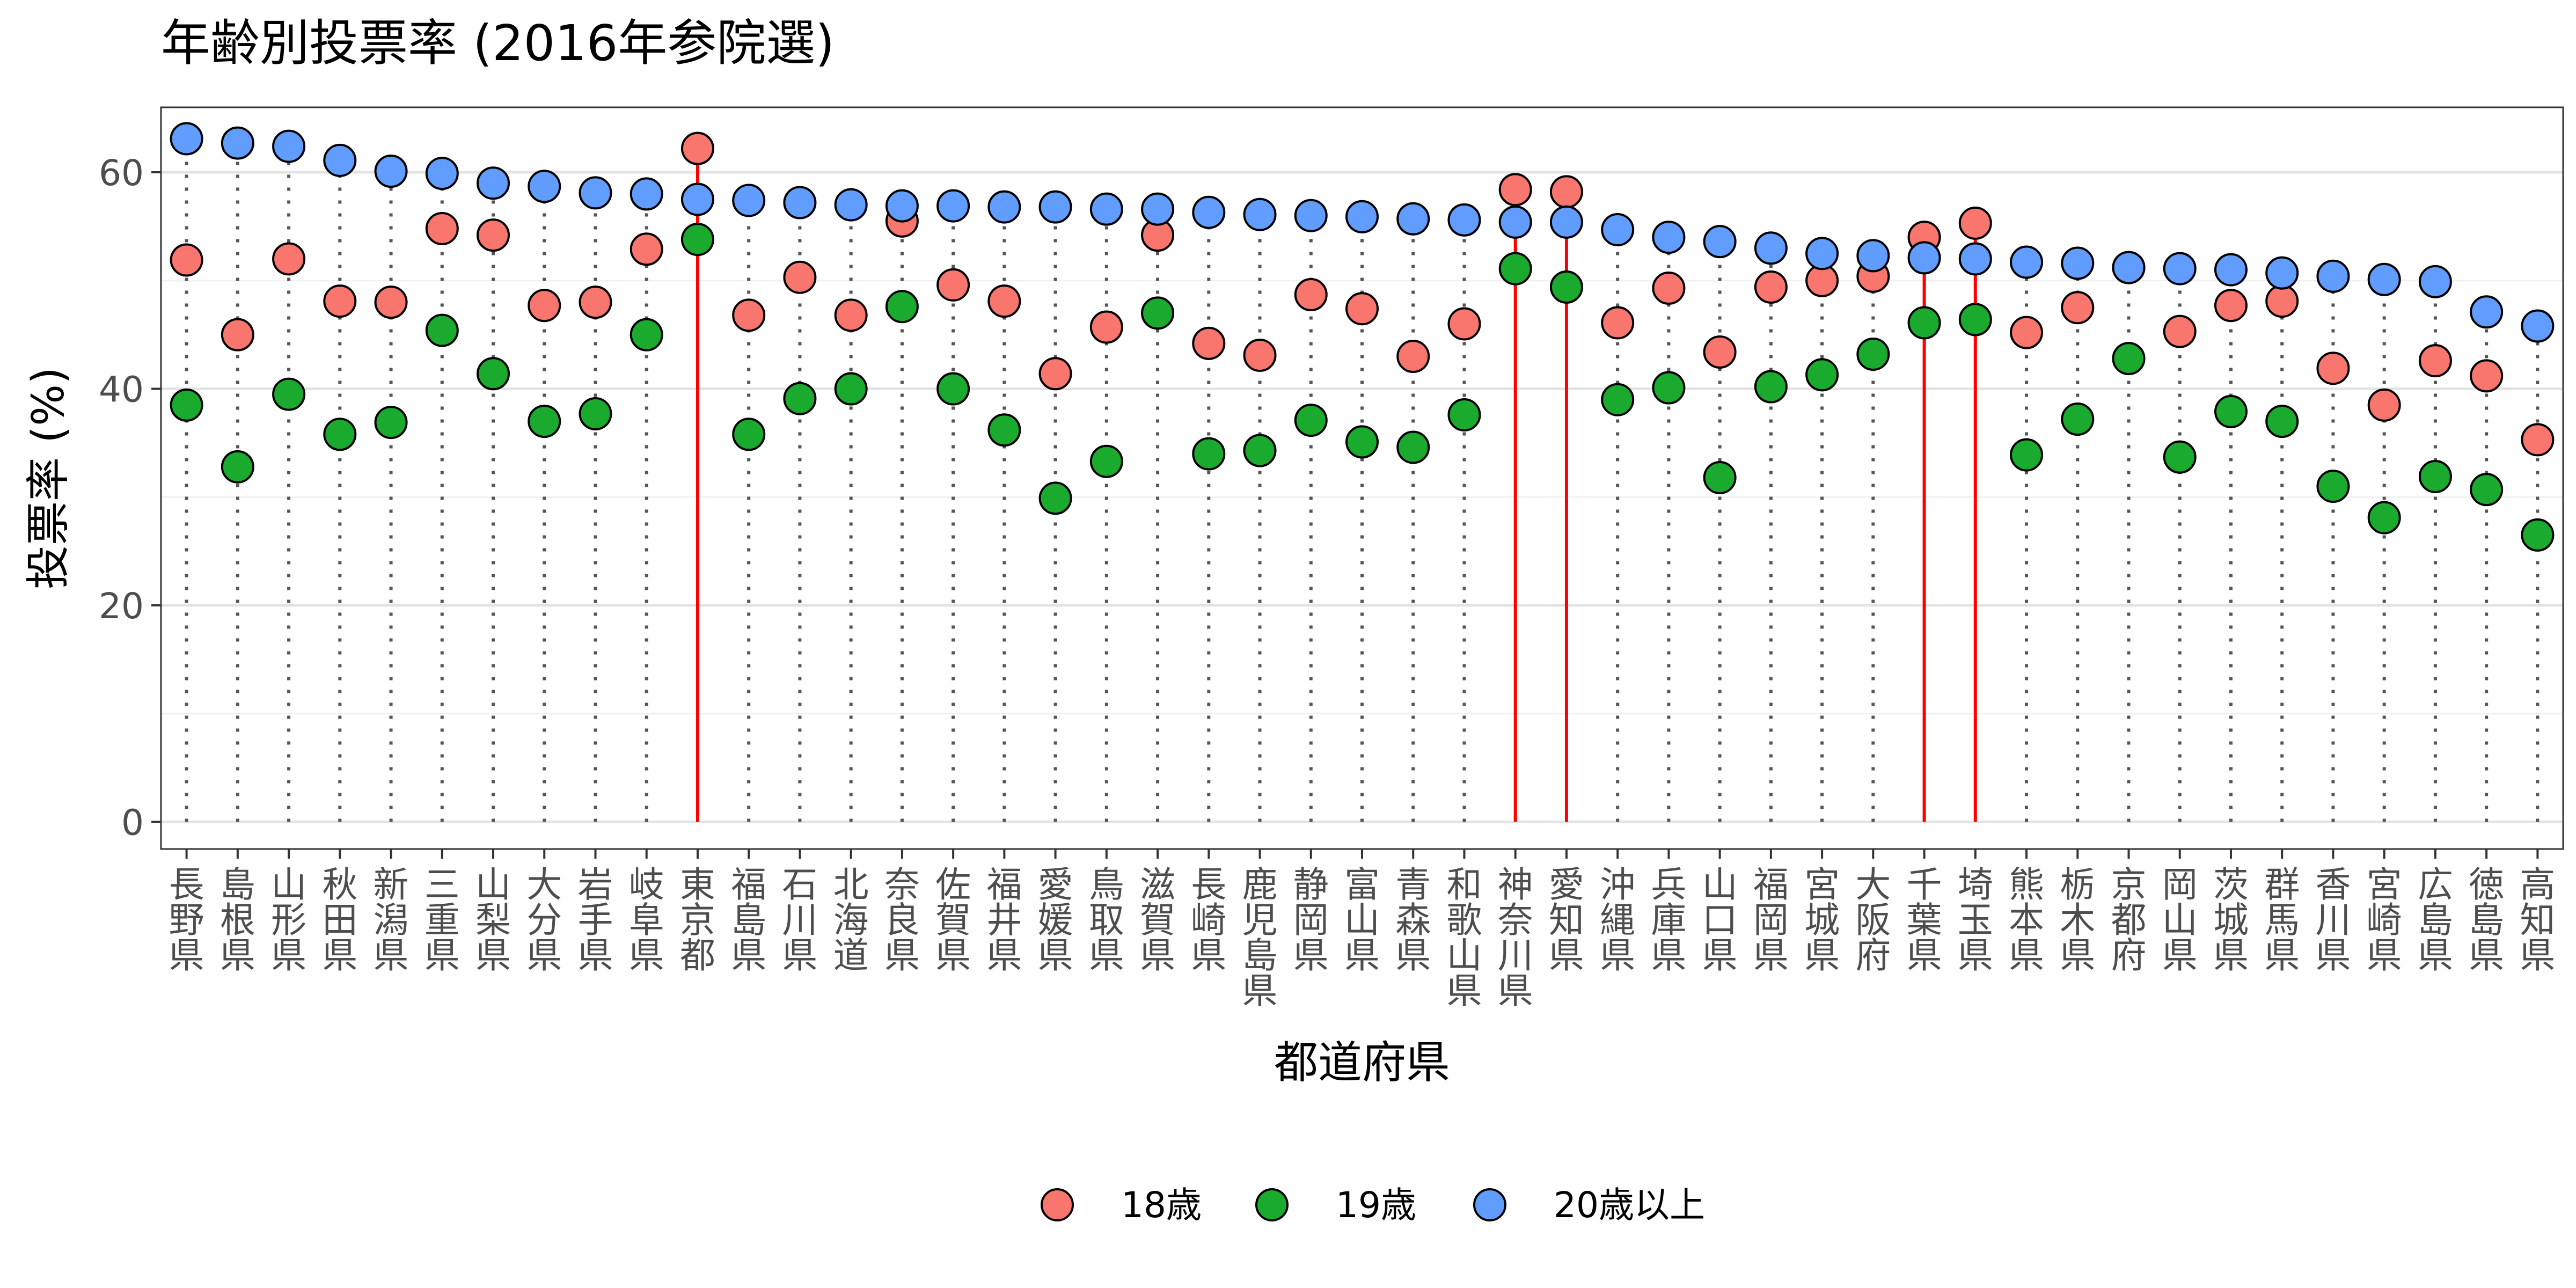 The height and width of the screenshot is (1288, 2576). What do you see at coordinates (1668, 920) in the screenshot?
I see `x-tick-label: 兵庫県` at bounding box center [1668, 920].